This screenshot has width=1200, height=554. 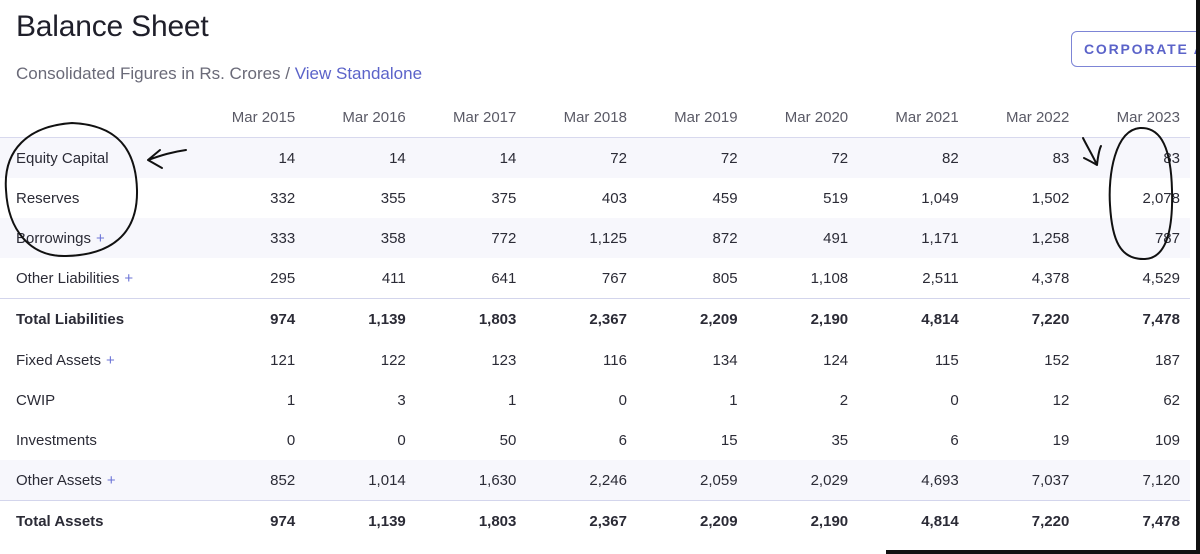 I want to click on value-cell: 872, so click(x=692, y=238).